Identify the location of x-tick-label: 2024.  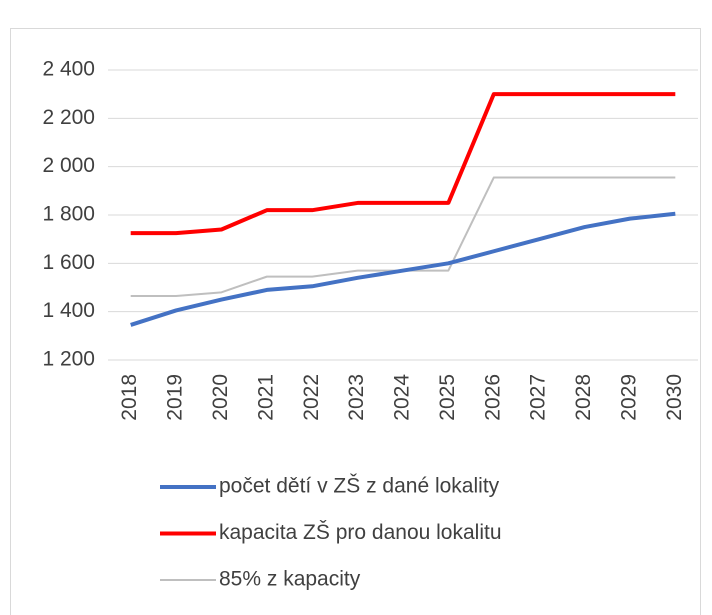
(402, 397).